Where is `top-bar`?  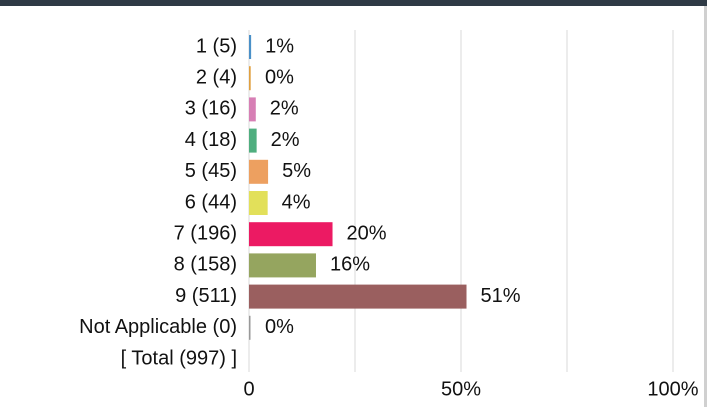 top-bar is located at coordinates (353, 3).